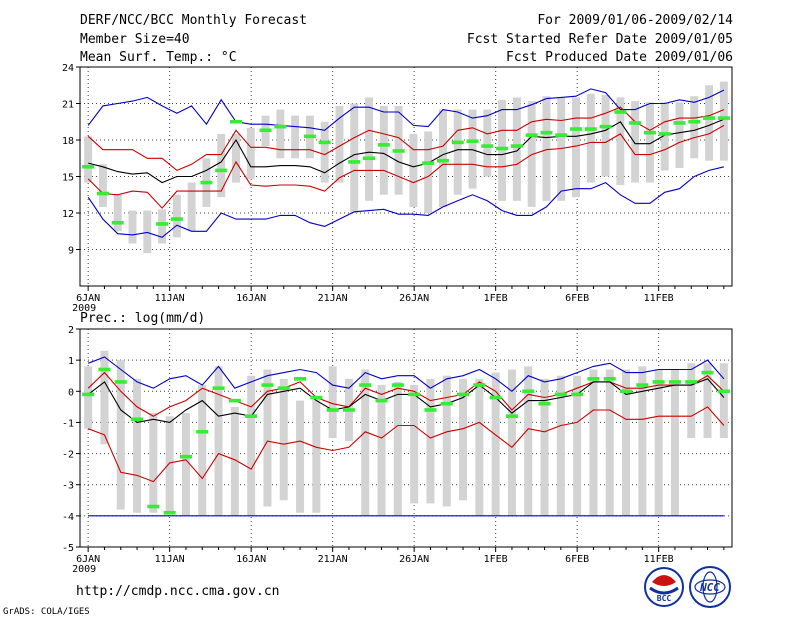 The height and width of the screenshot is (618, 800). Describe the element at coordinates (142, 318) in the screenshot. I see `precip-panel-title: Prec.: log(mm/d)` at that location.